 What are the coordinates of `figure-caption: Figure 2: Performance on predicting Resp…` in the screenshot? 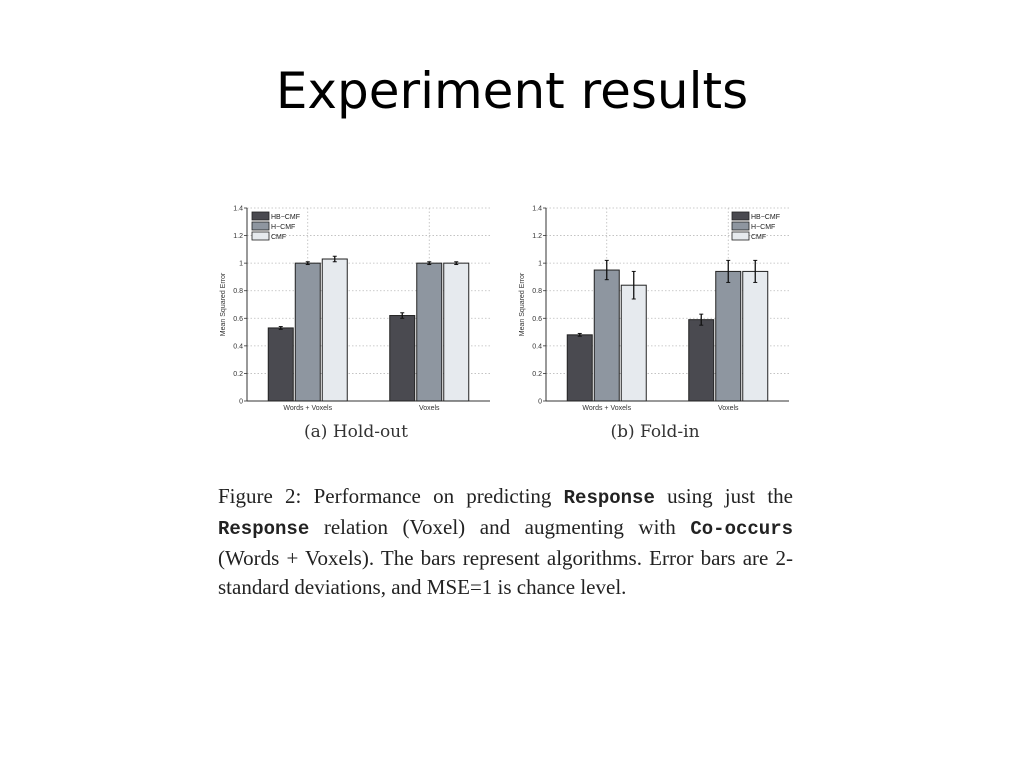 It's located at (505, 542).